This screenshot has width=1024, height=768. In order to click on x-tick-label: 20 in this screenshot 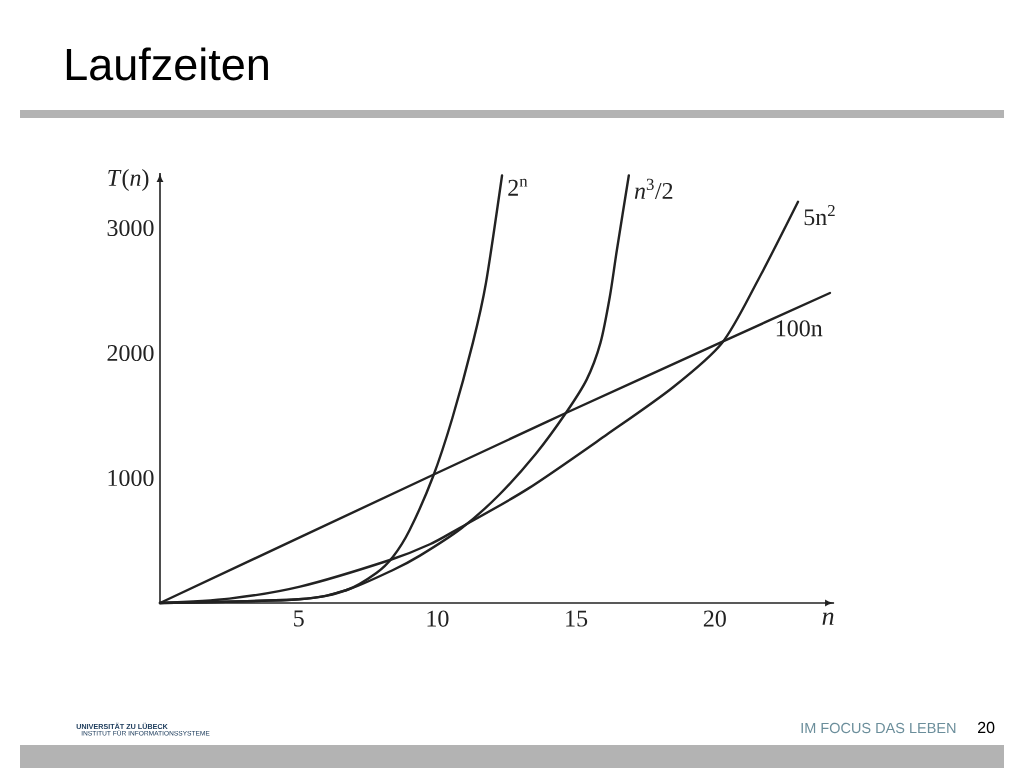, I will do `click(714, 618)`.